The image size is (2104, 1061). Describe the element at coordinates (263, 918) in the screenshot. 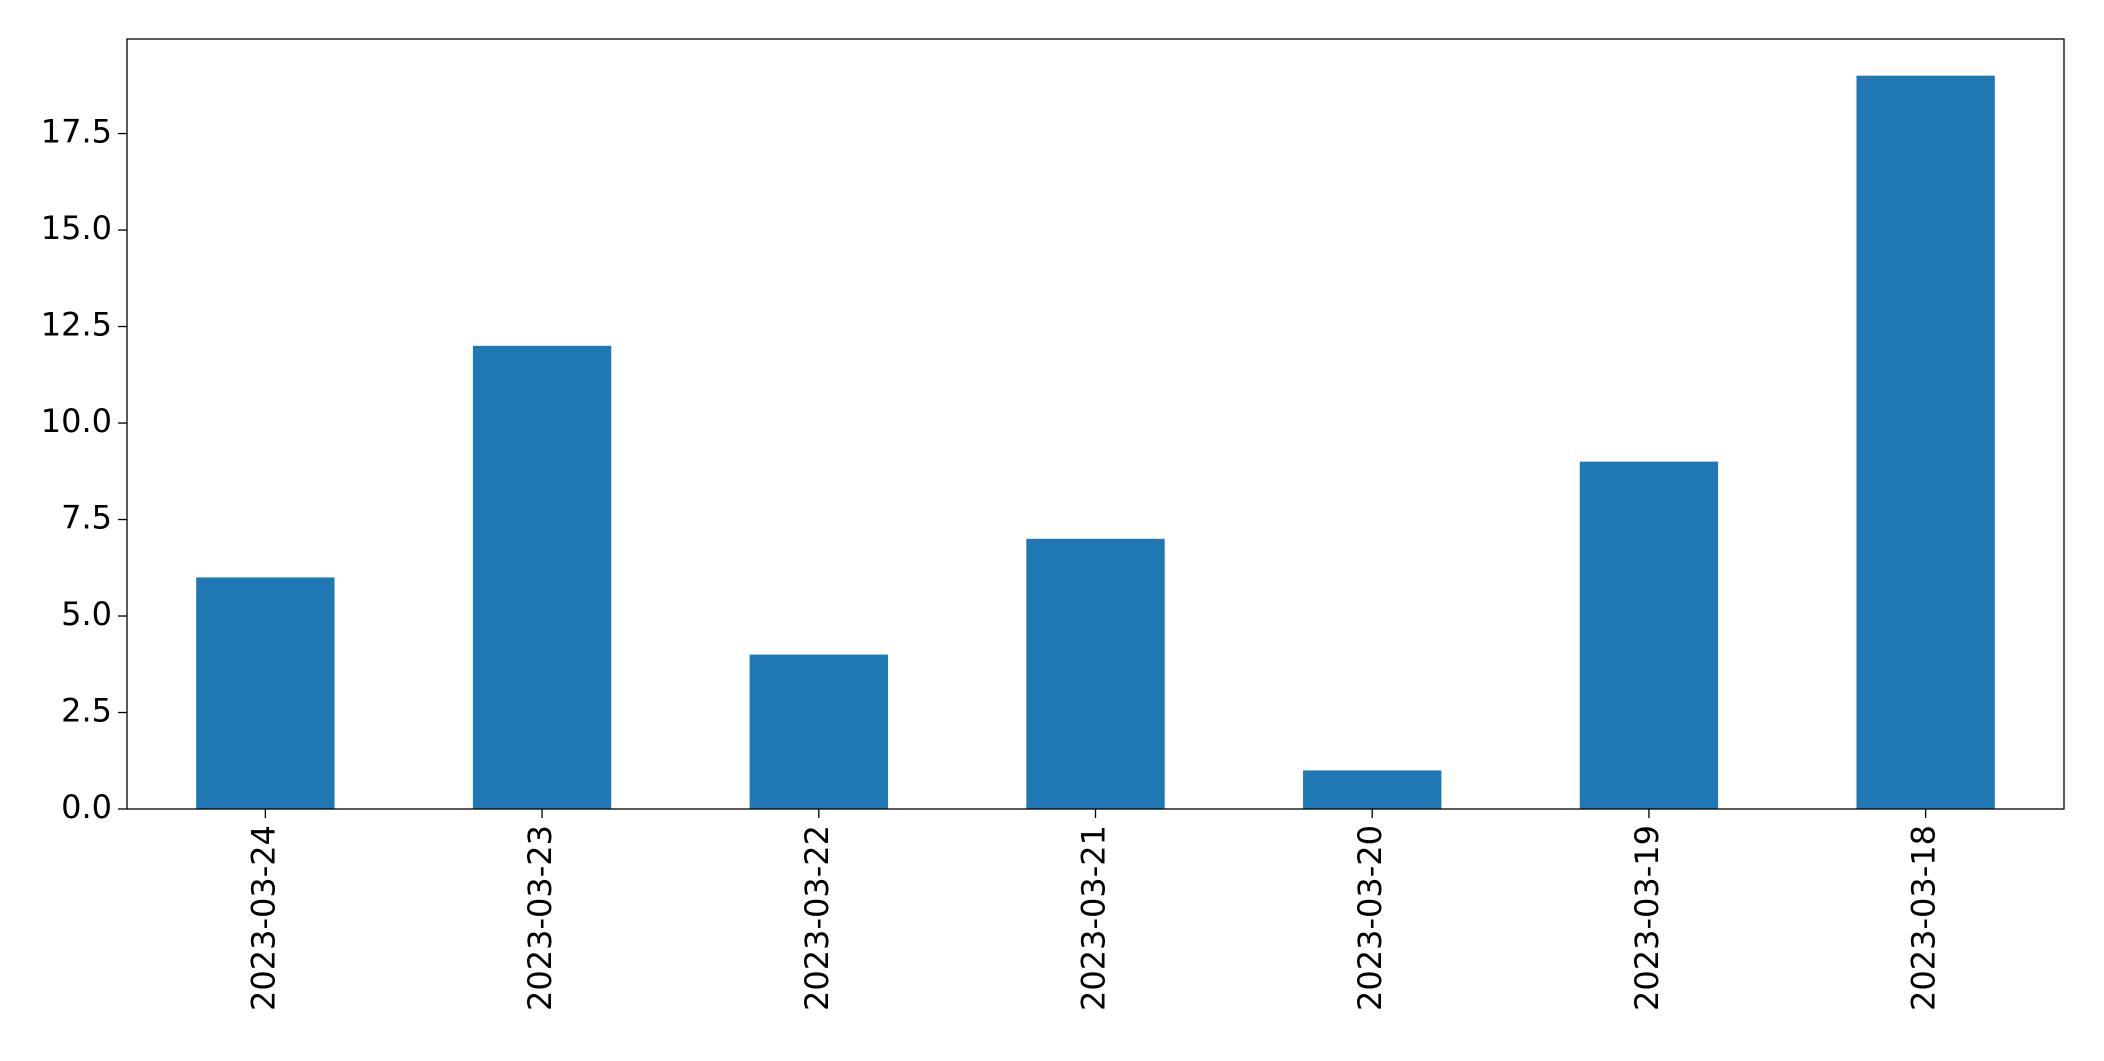

I see `x-tick-label: 2023-03-24` at that location.